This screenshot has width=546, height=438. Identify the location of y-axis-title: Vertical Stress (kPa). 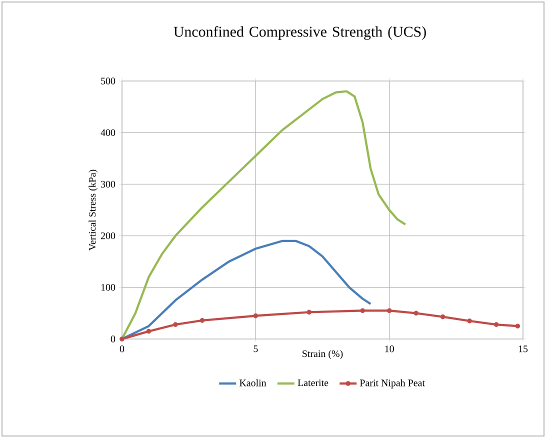
(93, 210).